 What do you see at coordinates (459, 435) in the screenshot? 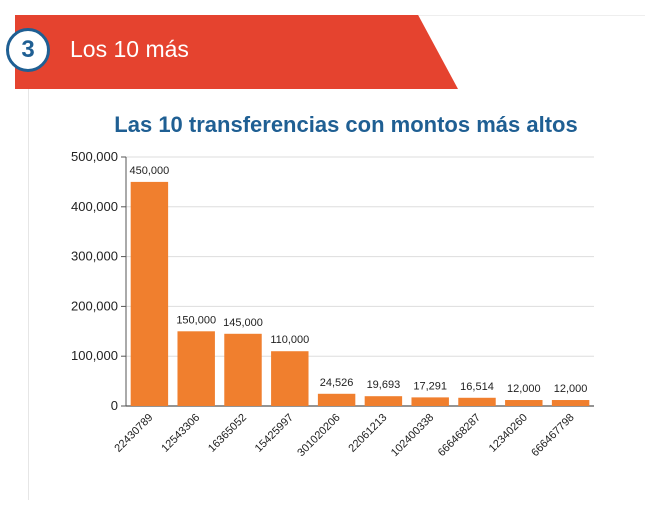
I see `x-tick-label: 666468287` at bounding box center [459, 435].